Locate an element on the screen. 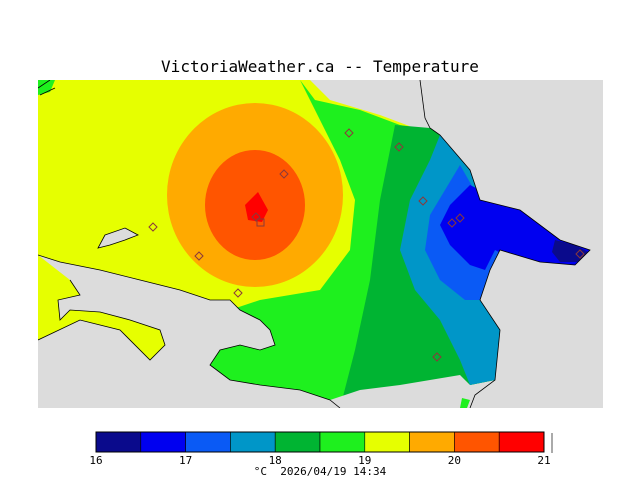 This screenshot has width=640, height=480. contour-19-yellow-gap is located at coordinates (175, 117).